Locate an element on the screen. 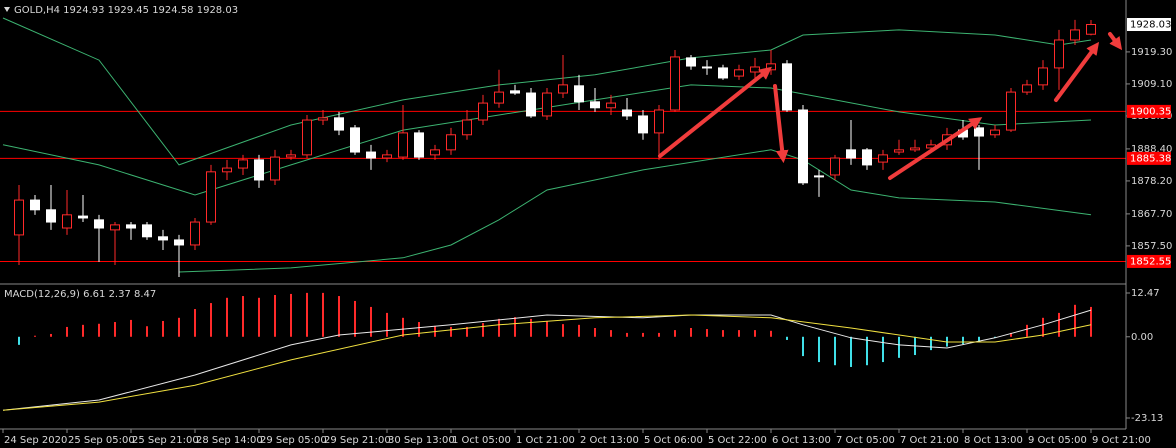 This screenshot has height=448, width=1176. y-tick-label: 1888.40 is located at coordinates (1151, 149).